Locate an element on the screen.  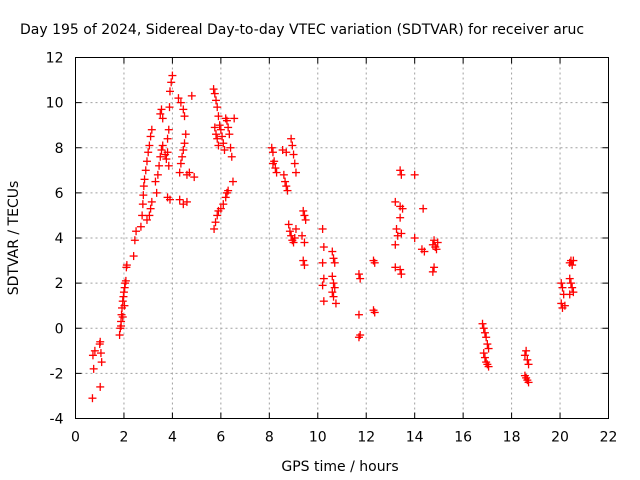
x-tick-label: 20 is located at coordinates (560, 438).